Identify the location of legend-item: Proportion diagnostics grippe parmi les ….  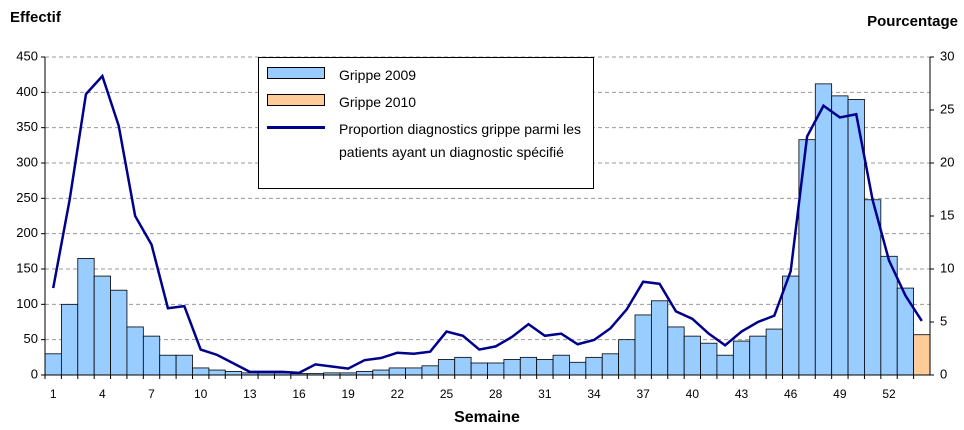
(426, 141).